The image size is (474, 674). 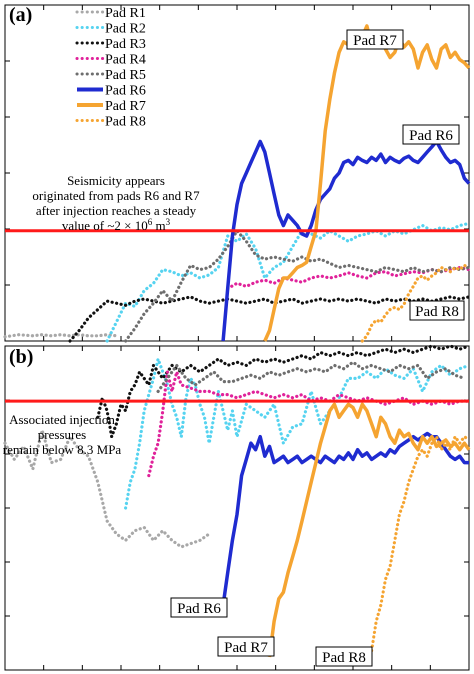 What do you see at coordinates (116, 180) in the screenshot?
I see `annotation-a-line-1: Seismicity appears` at bounding box center [116, 180].